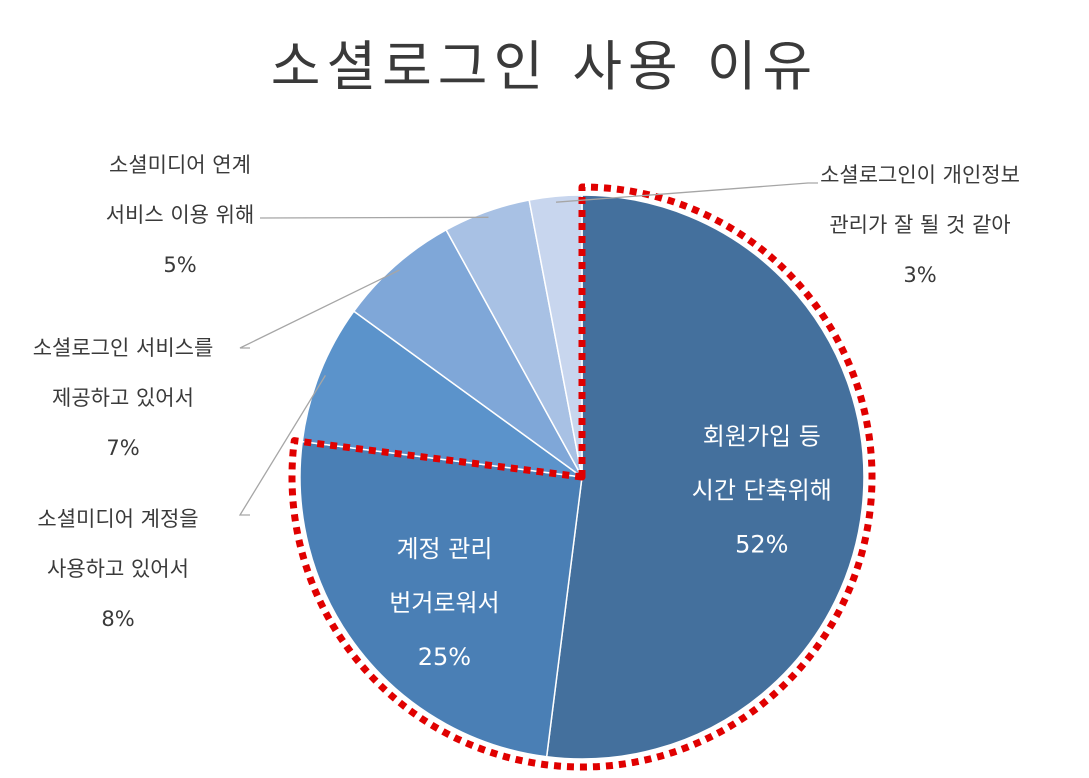 The image size is (1089, 778). I want to click on slice-label-4-line-2: 5%, so click(179, 265).